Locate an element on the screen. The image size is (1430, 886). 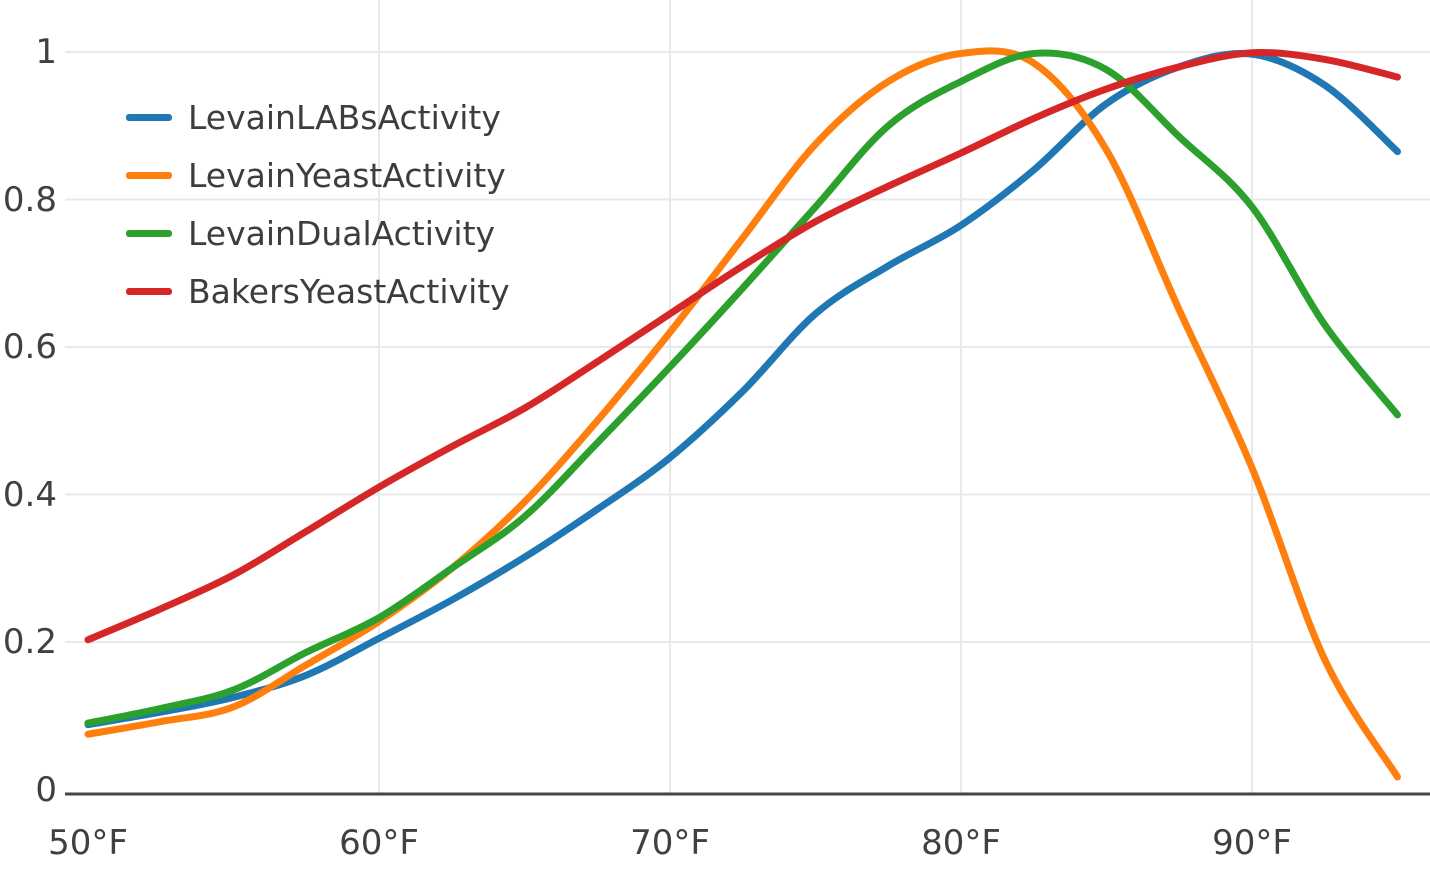
legend-item-bakers-yeast: BakersYeastActivity is located at coordinates (318, 291).